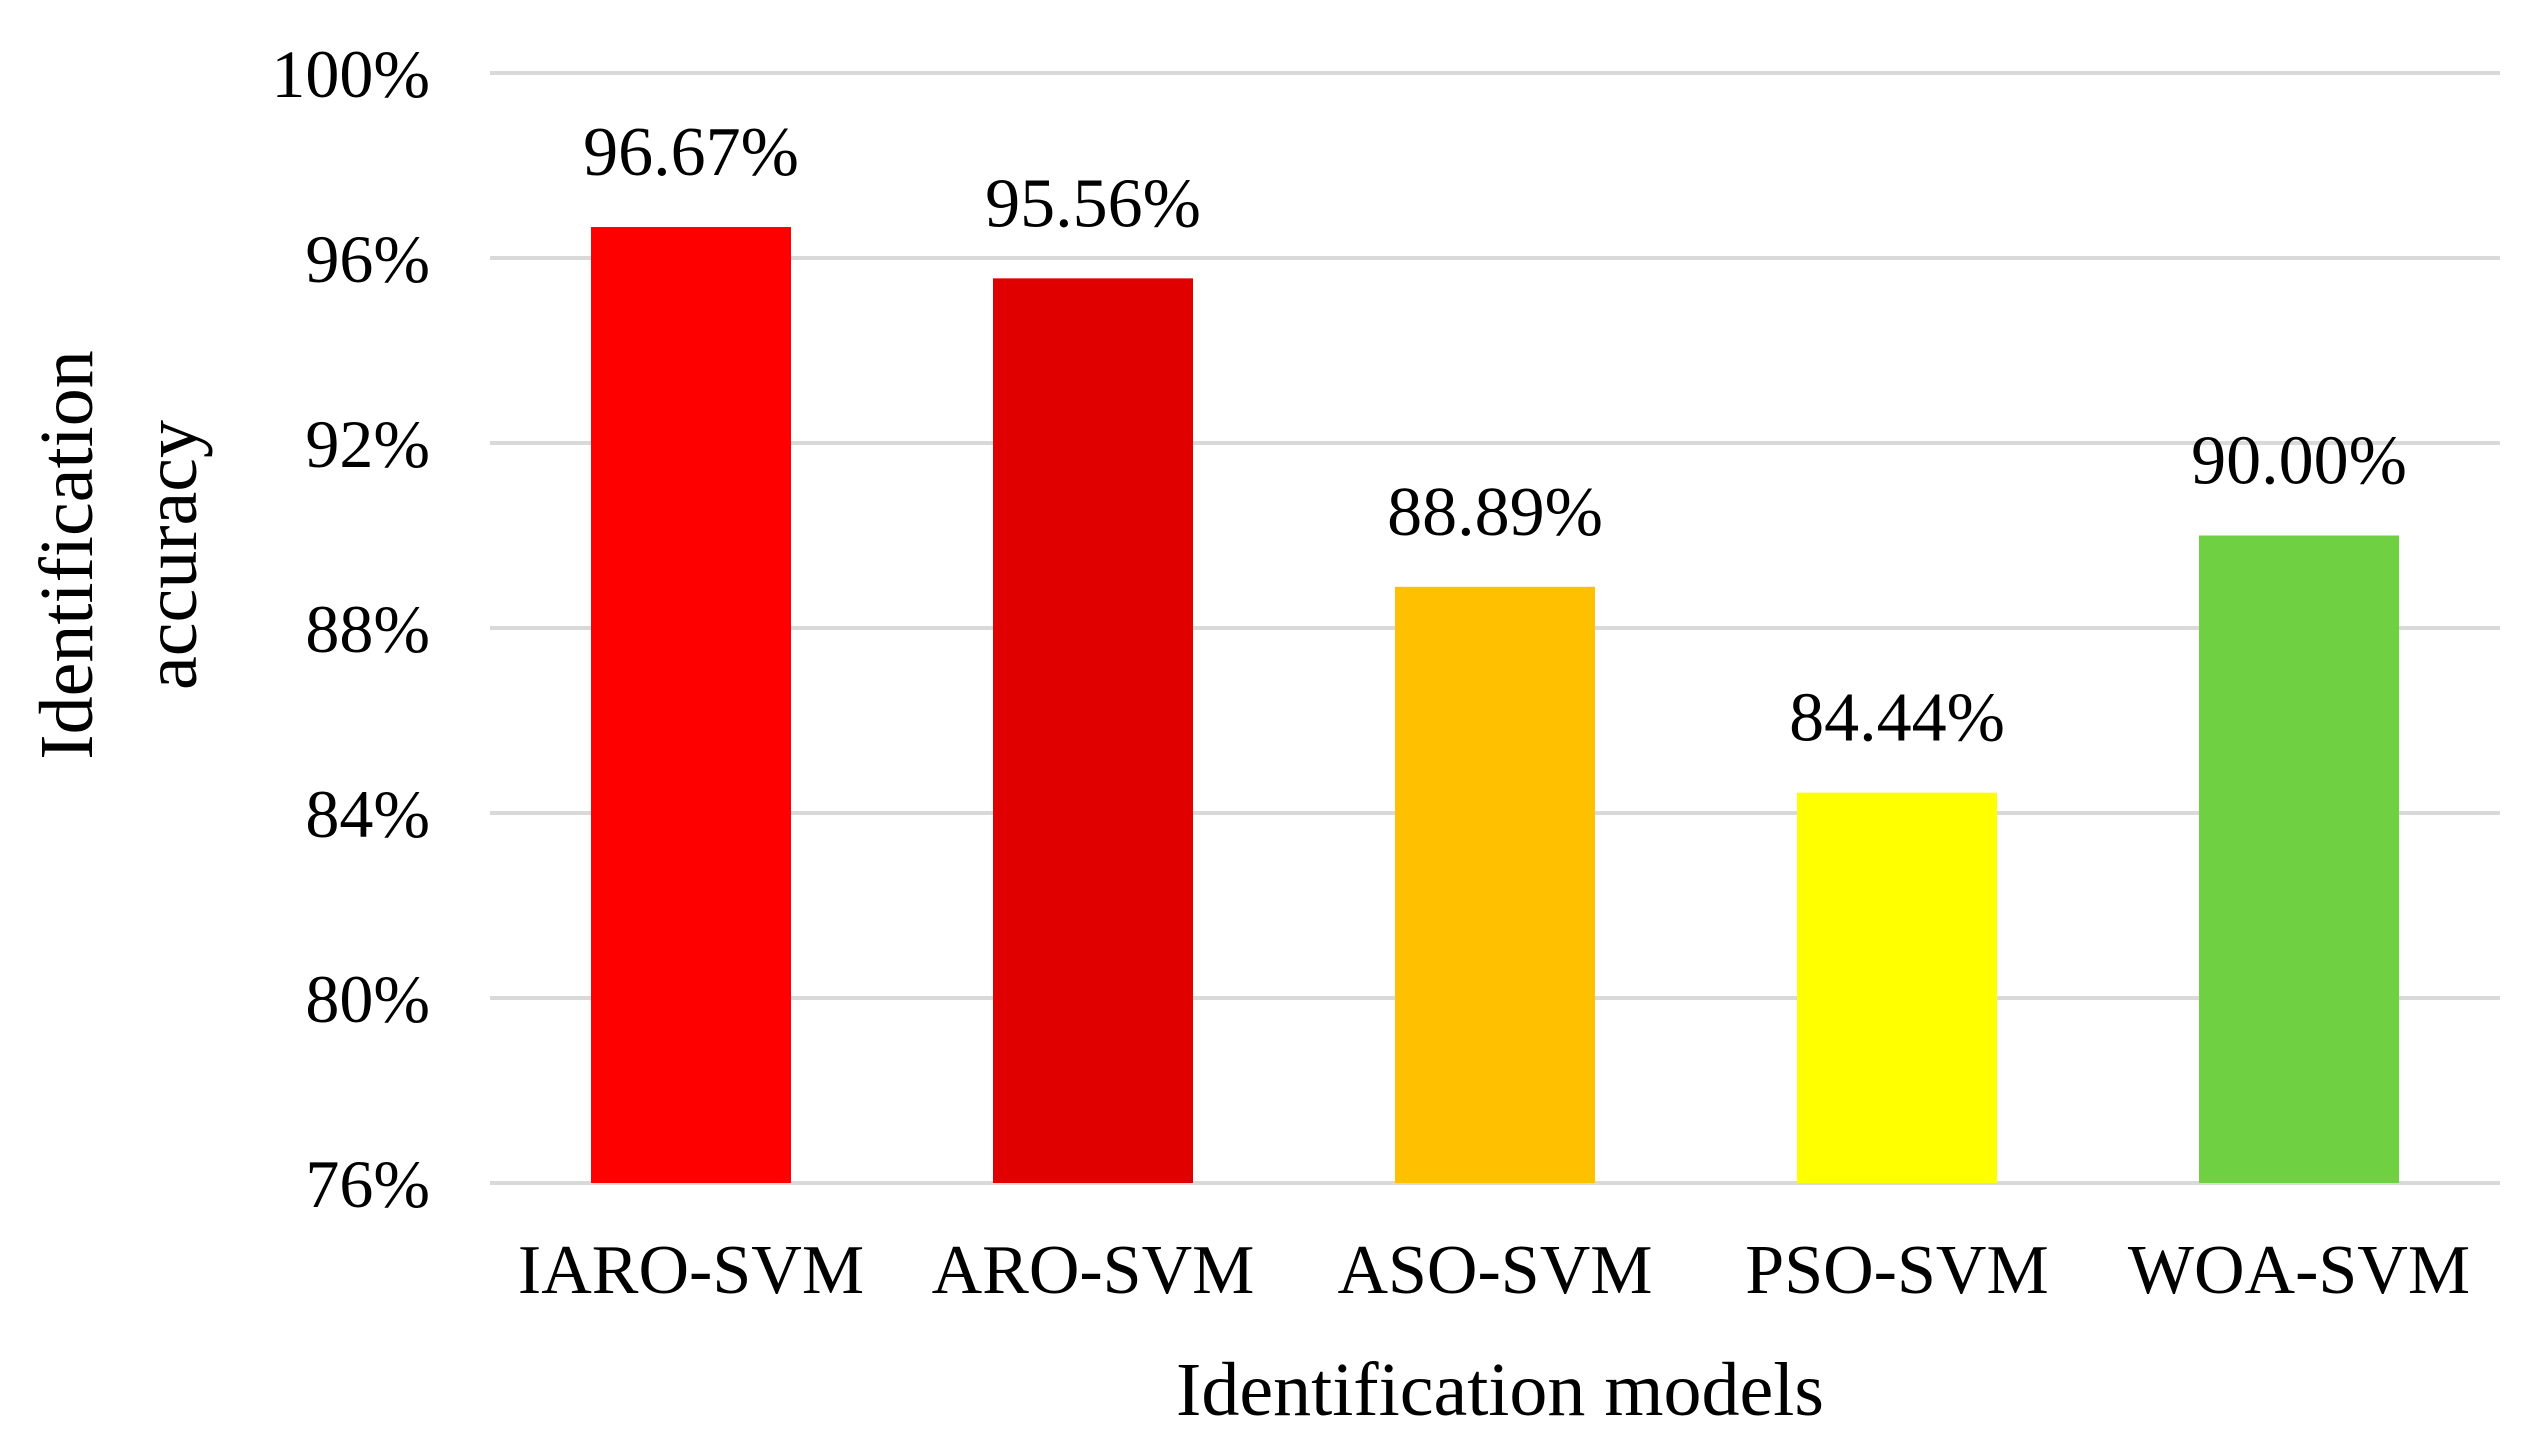 This screenshot has width=2534, height=1440. What do you see at coordinates (350, 74) in the screenshot?
I see `y-tick-label: 100%` at bounding box center [350, 74].